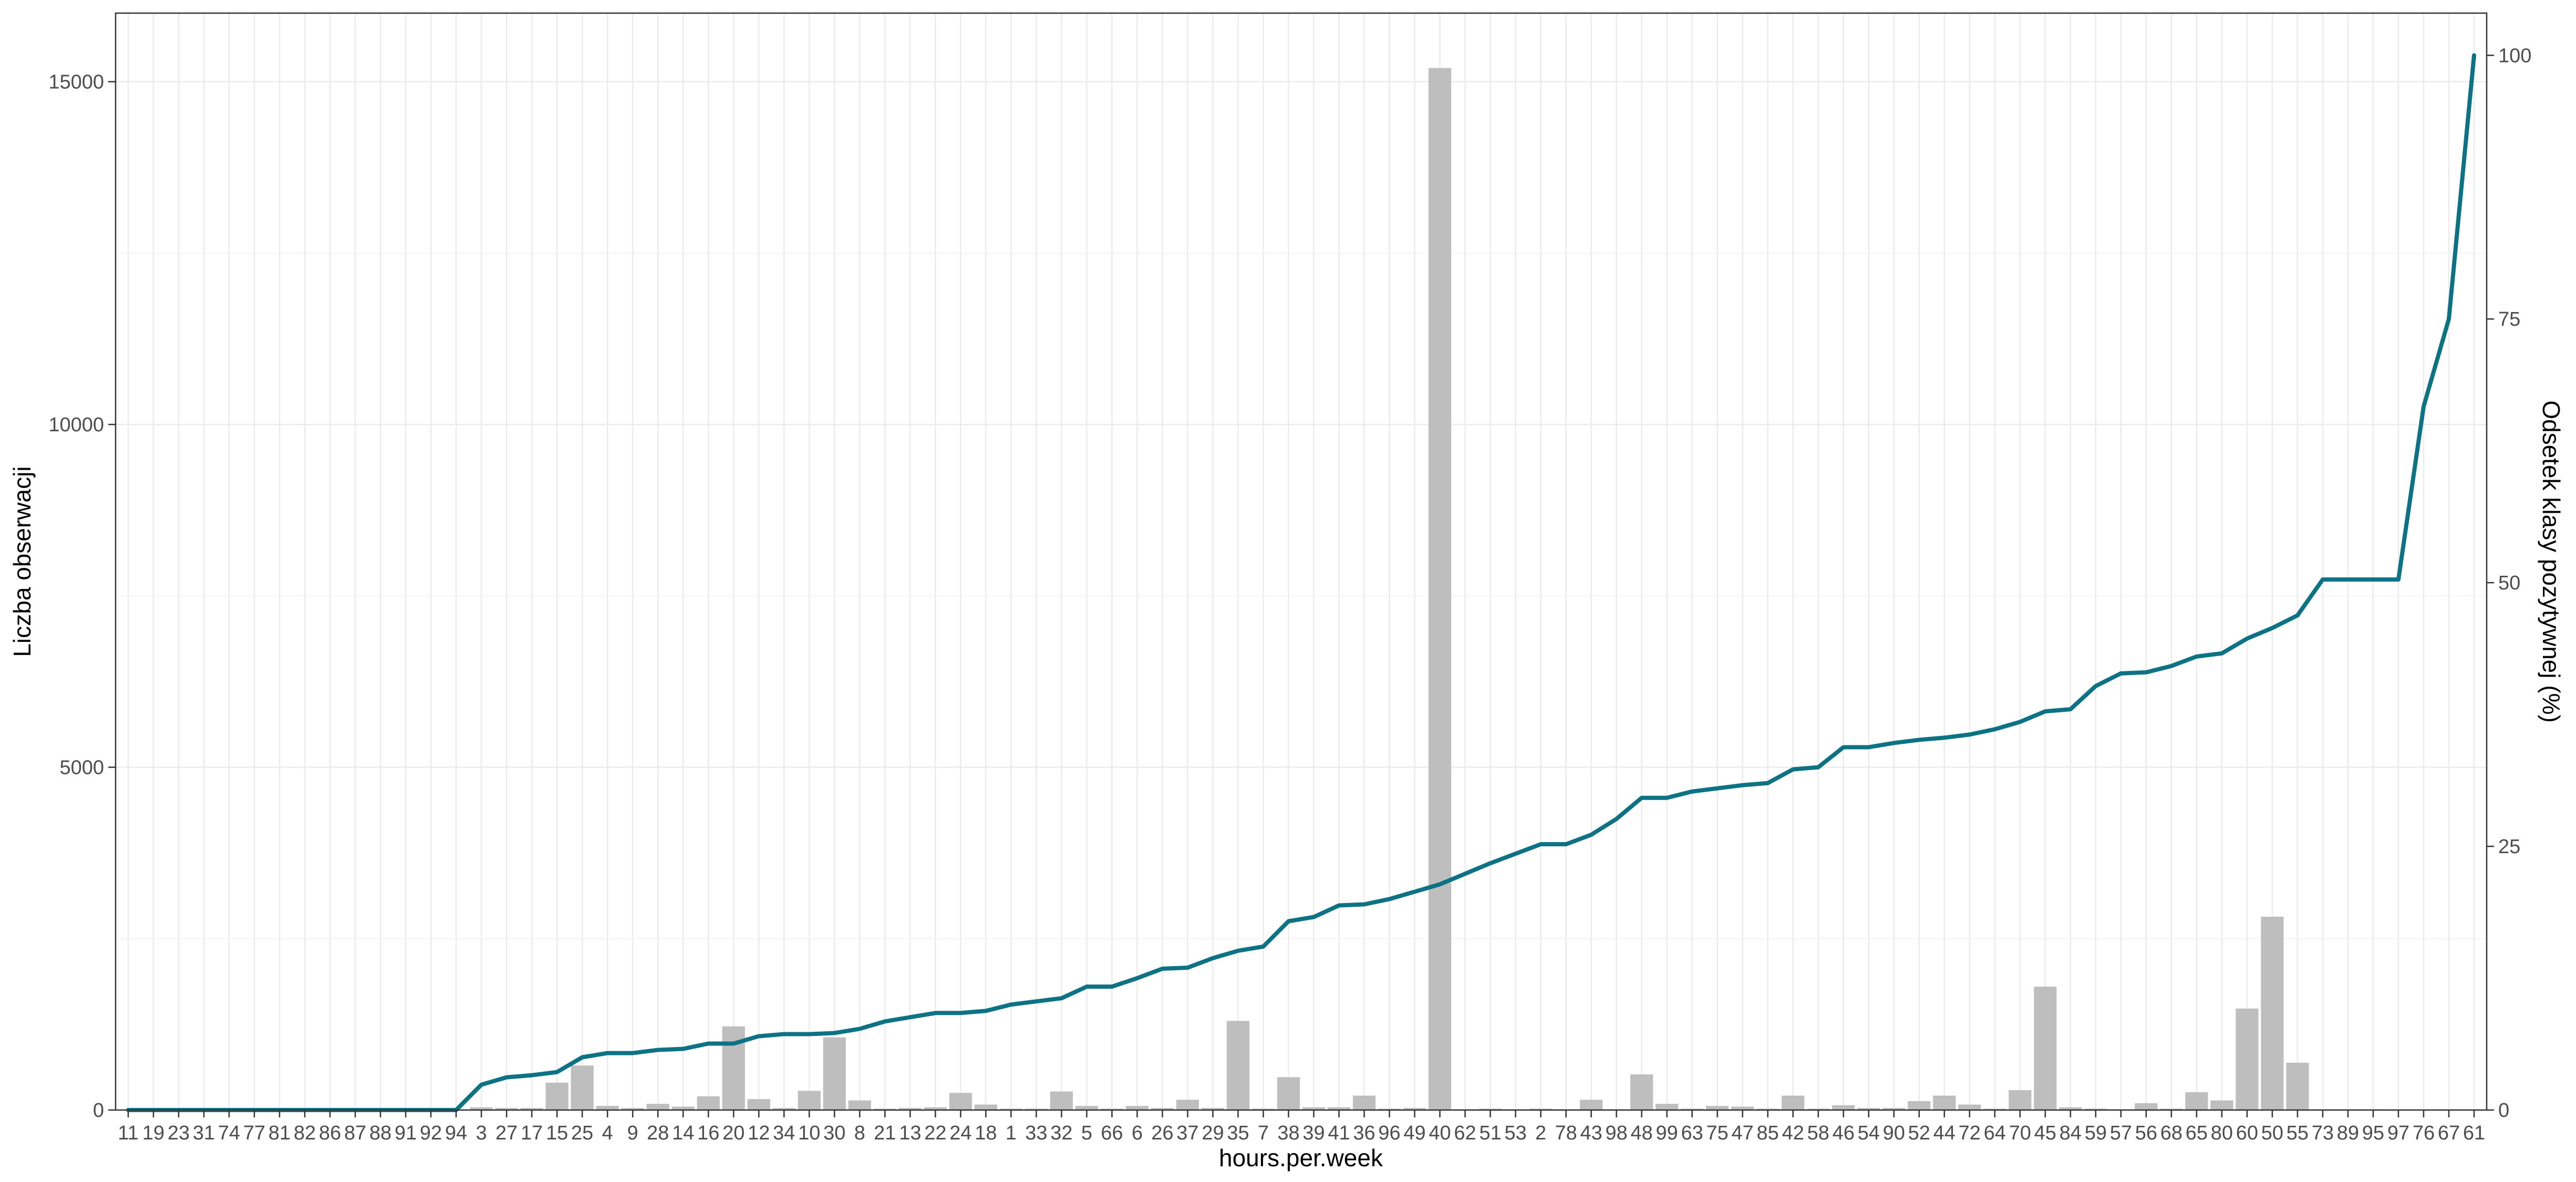 This screenshot has width=2576, height=1182. What do you see at coordinates (76, 82) in the screenshot?
I see `left-y-tick-label: 15000` at bounding box center [76, 82].